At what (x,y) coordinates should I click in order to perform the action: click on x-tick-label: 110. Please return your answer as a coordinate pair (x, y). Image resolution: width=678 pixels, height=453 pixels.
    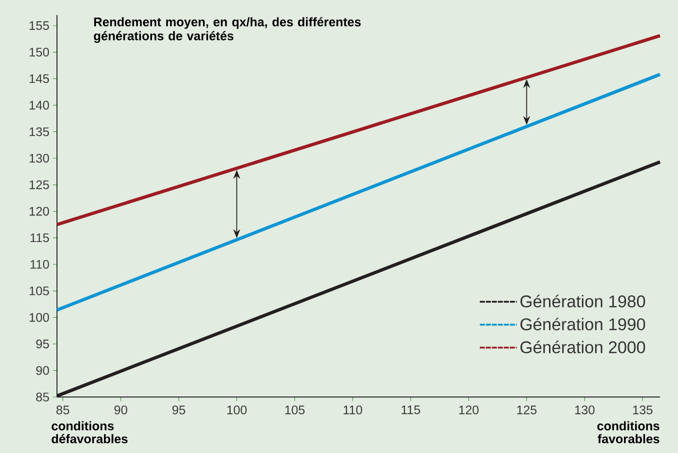
    Looking at the image, I should click on (353, 410).